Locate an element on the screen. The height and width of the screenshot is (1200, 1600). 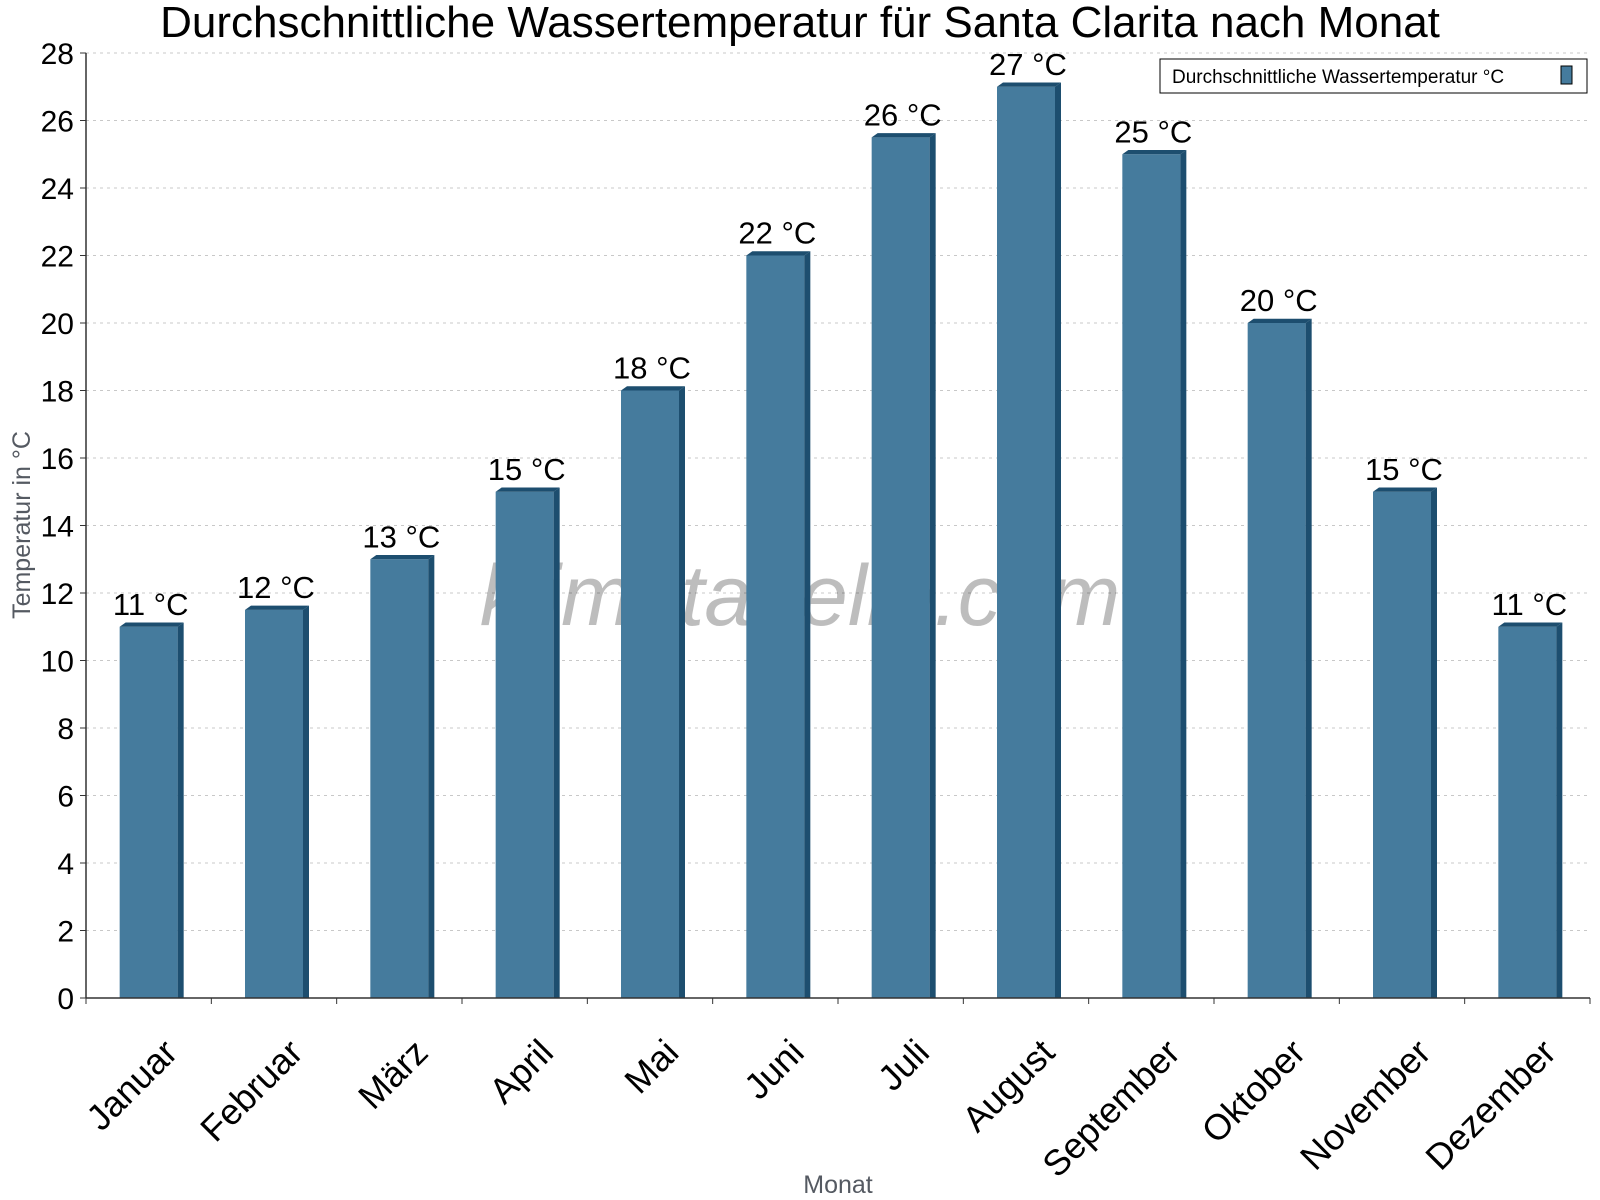
legend-box is located at coordinates (1373, 76).